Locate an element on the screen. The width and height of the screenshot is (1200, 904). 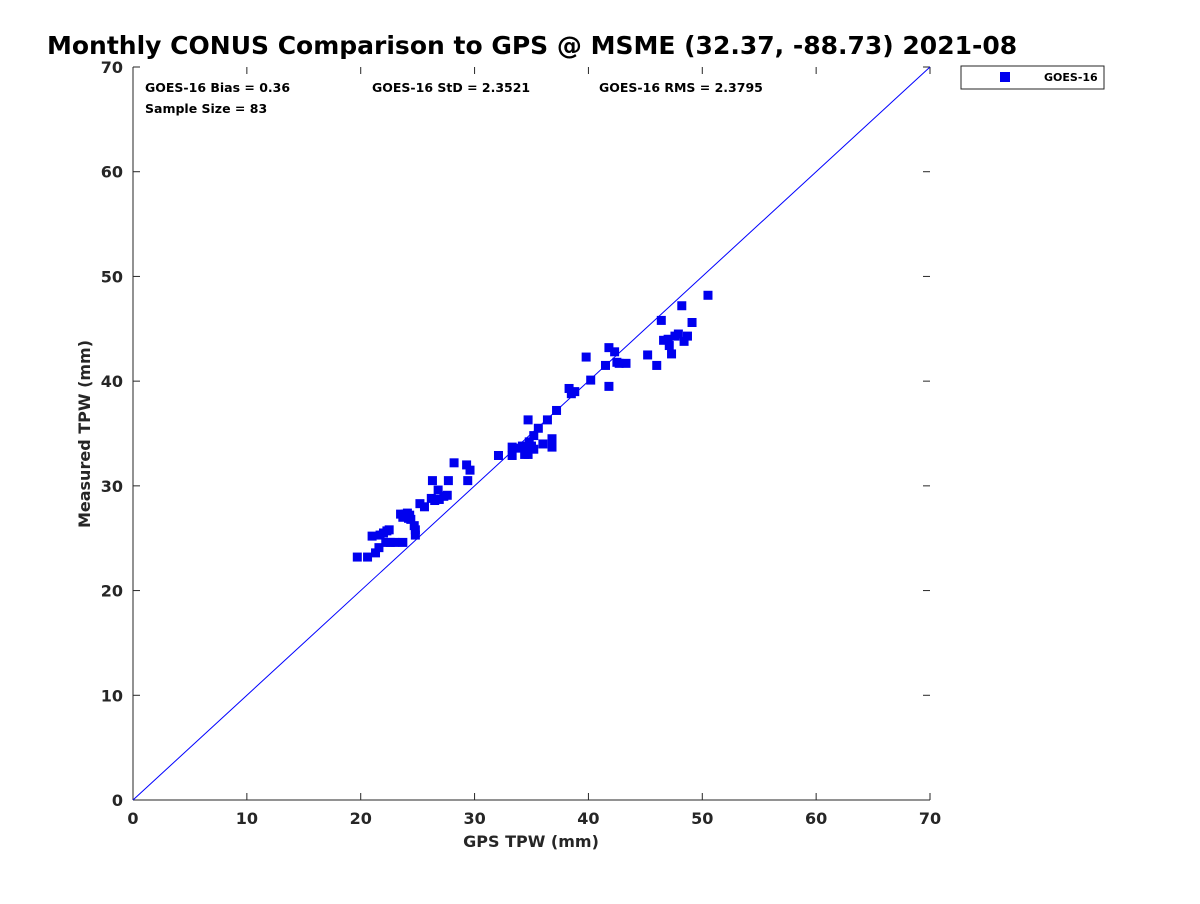
y-axis-label: Measured TPW (mm) is located at coordinates (84, 434).